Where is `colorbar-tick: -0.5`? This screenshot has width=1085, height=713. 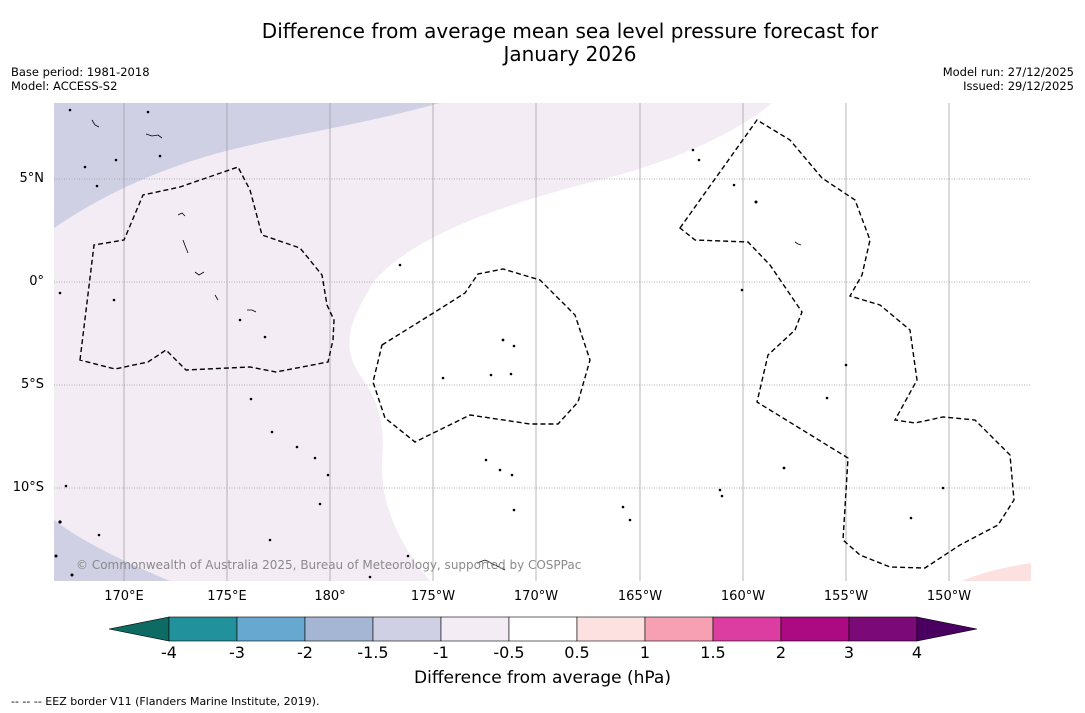 colorbar-tick: -0.5 is located at coordinates (509, 652).